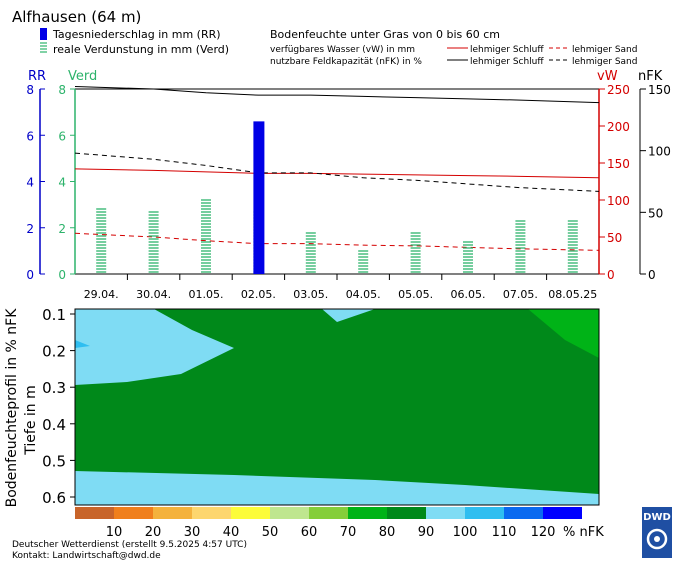  Describe the element at coordinates (468, 294) in the screenshot. I see `date-label: 06.05.` at that location.